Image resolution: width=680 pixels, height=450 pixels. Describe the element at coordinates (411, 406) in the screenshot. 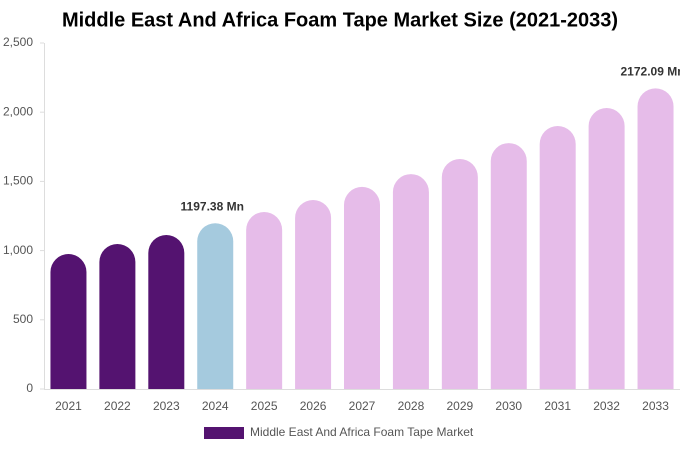

I see `x-tick-label: 2028` at that location.